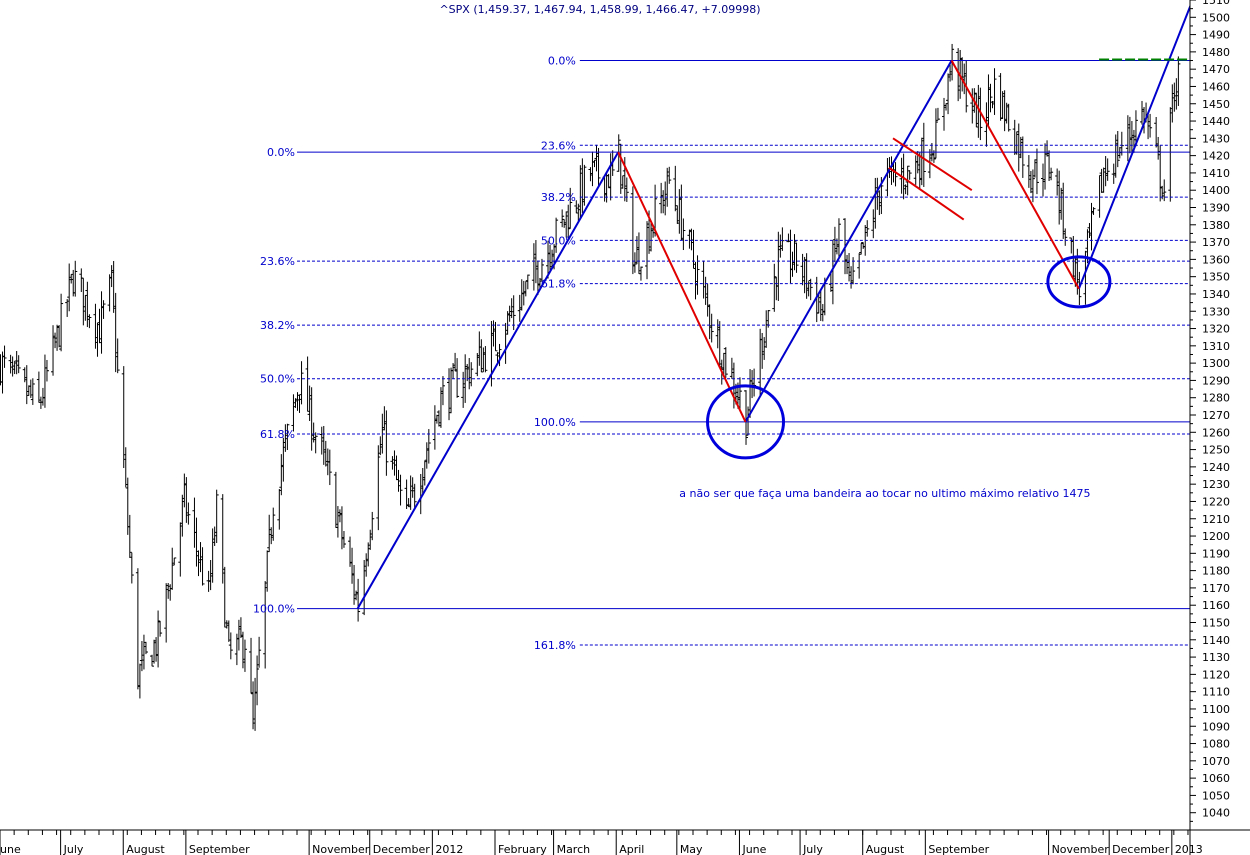 The width and height of the screenshot is (1250, 855). I want to click on x-month-label: July, so click(812, 849).